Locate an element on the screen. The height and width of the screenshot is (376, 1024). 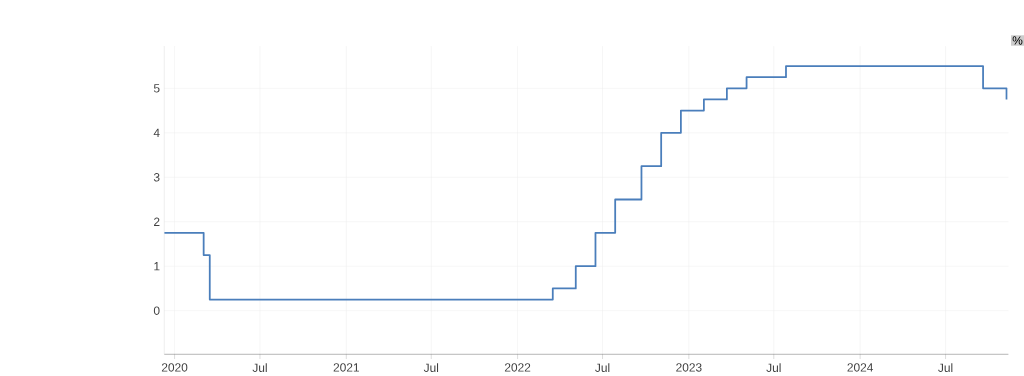
x-tick-label: 2021 is located at coordinates (346, 367).